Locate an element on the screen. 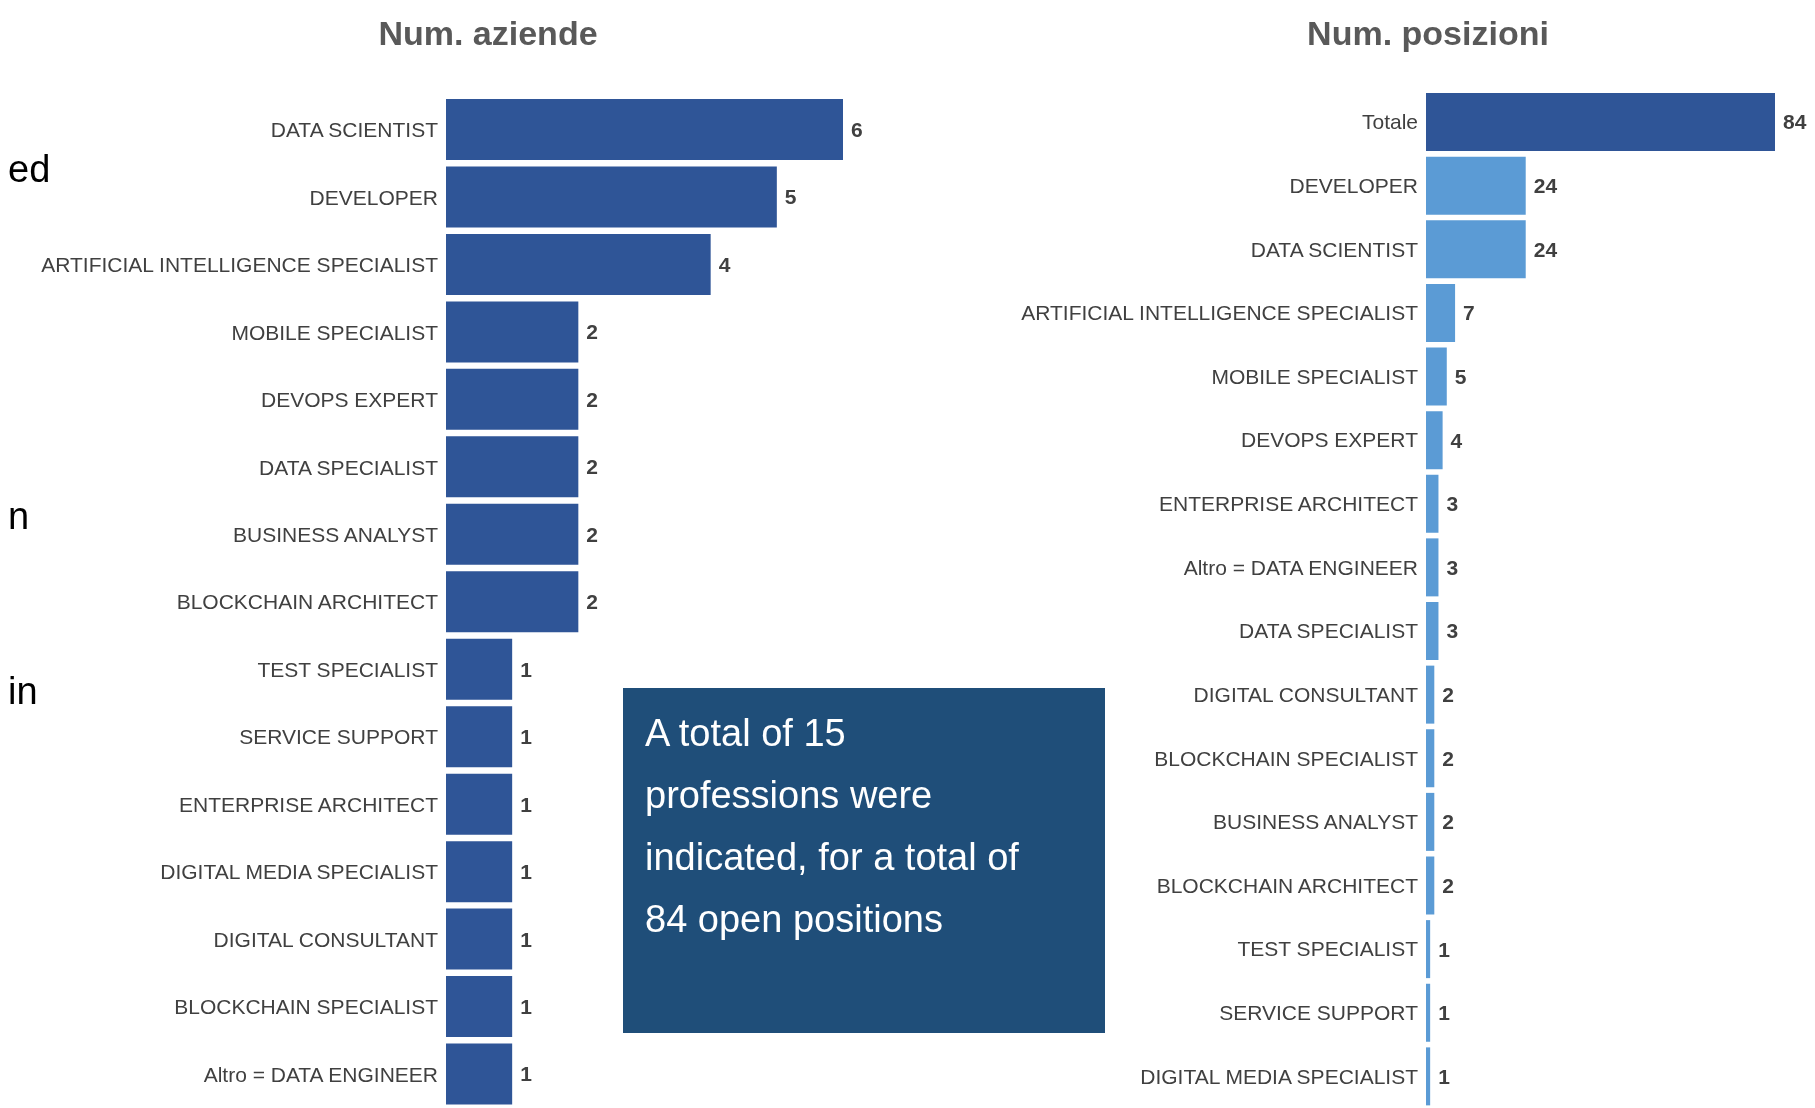 The image size is (1815, 1108). data-label: 84 is located at coordinates (1795, 122).